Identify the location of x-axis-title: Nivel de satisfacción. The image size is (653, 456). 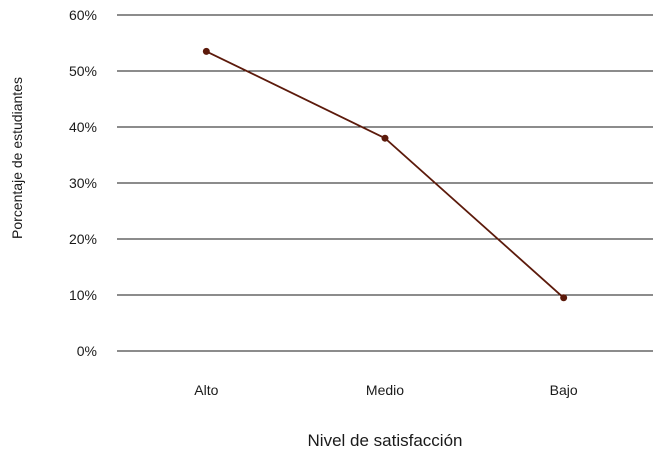
(385, 440).